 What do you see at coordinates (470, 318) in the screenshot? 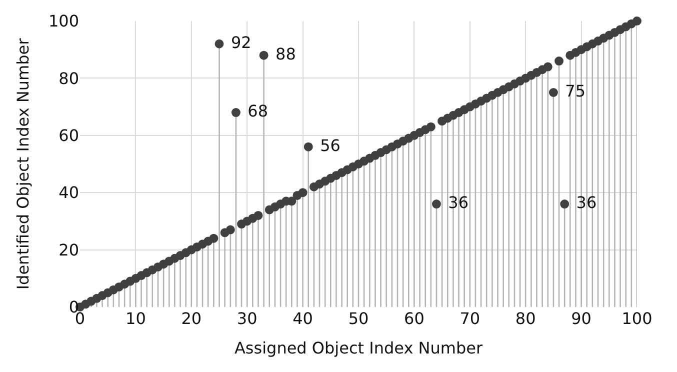
I see `x-tick-label: 70` at bounding box center [470, 318].